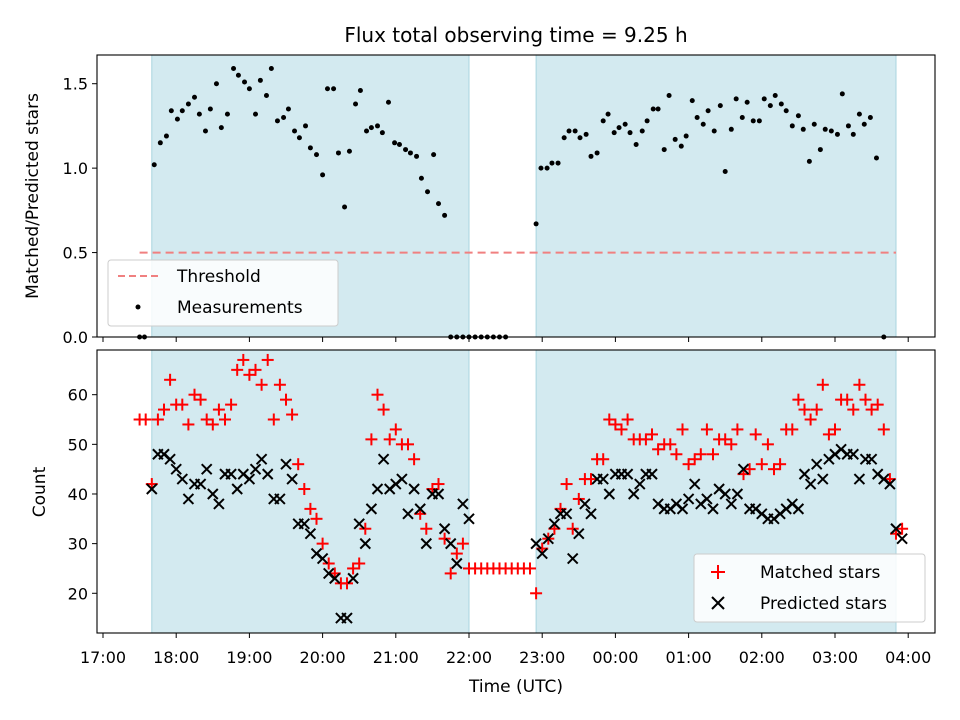 The image size is (960, 720). Describe the element at coordinates (689, 657) in the screenshot. I see `x-tick-label: 01:00` at that location.